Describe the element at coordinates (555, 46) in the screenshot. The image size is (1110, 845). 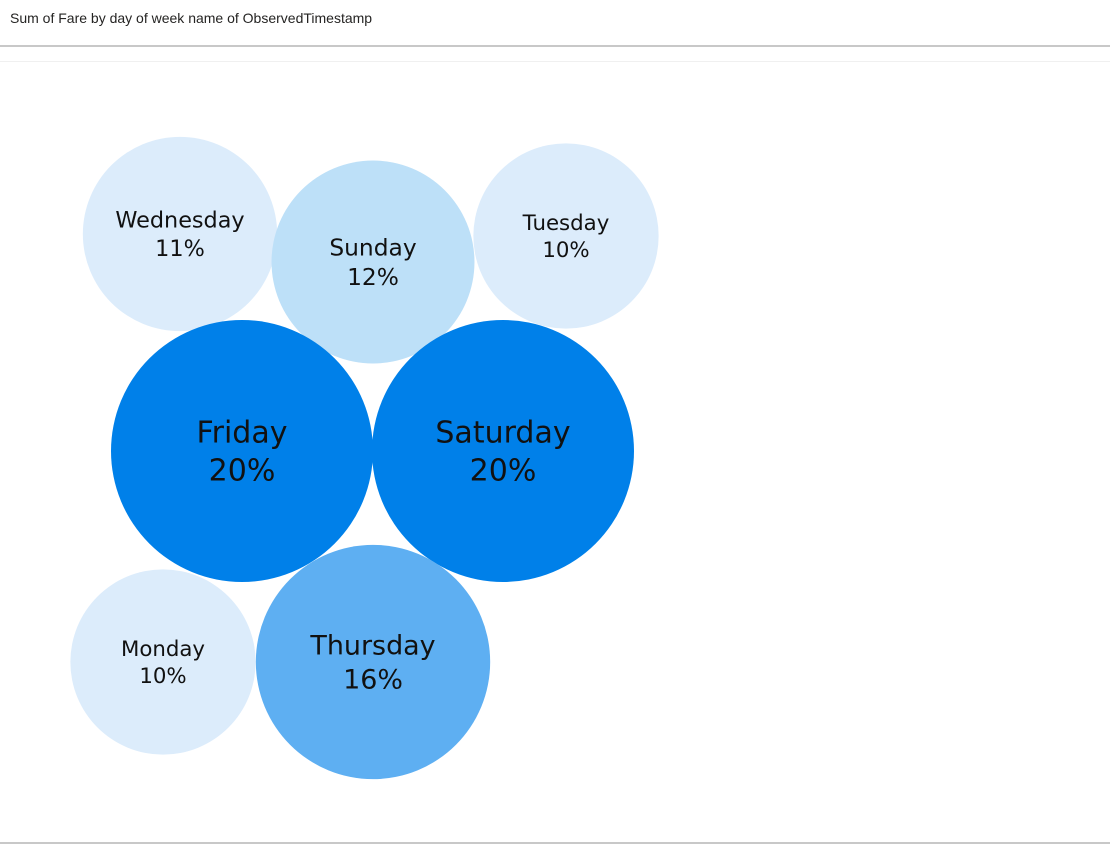
I see `header-divider` at that location.